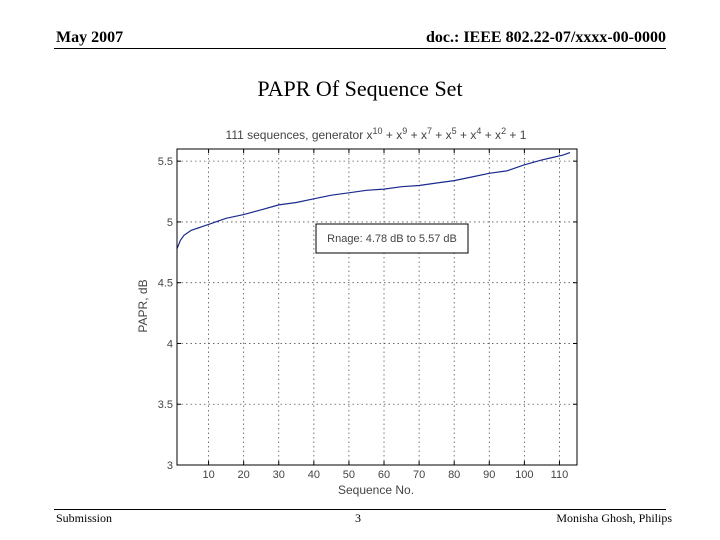  Describe the element at coordinates (524, 475) in the screenshot. I see `x-tick-label: 100` at that location.